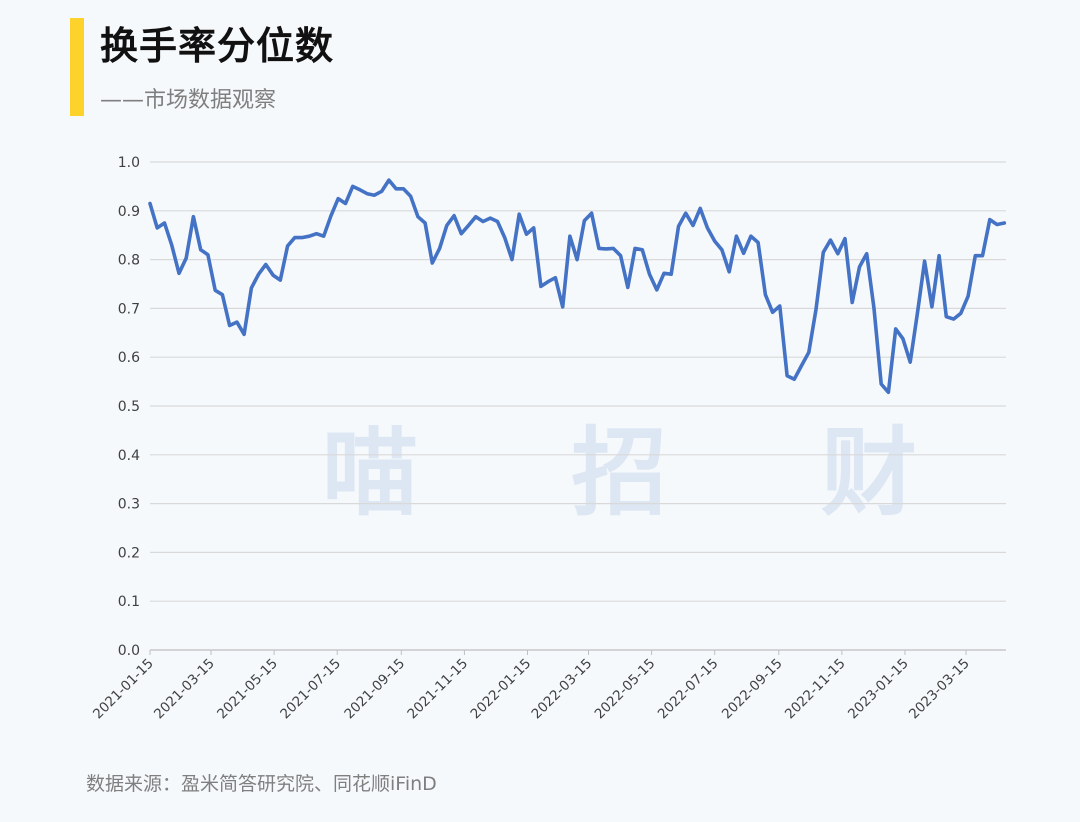 This screenshot has width=1080, height=822. Describe the element at coordinates (501, 689) in the screenshot. I see `x-tick-label: 2022-01-15` at that location.